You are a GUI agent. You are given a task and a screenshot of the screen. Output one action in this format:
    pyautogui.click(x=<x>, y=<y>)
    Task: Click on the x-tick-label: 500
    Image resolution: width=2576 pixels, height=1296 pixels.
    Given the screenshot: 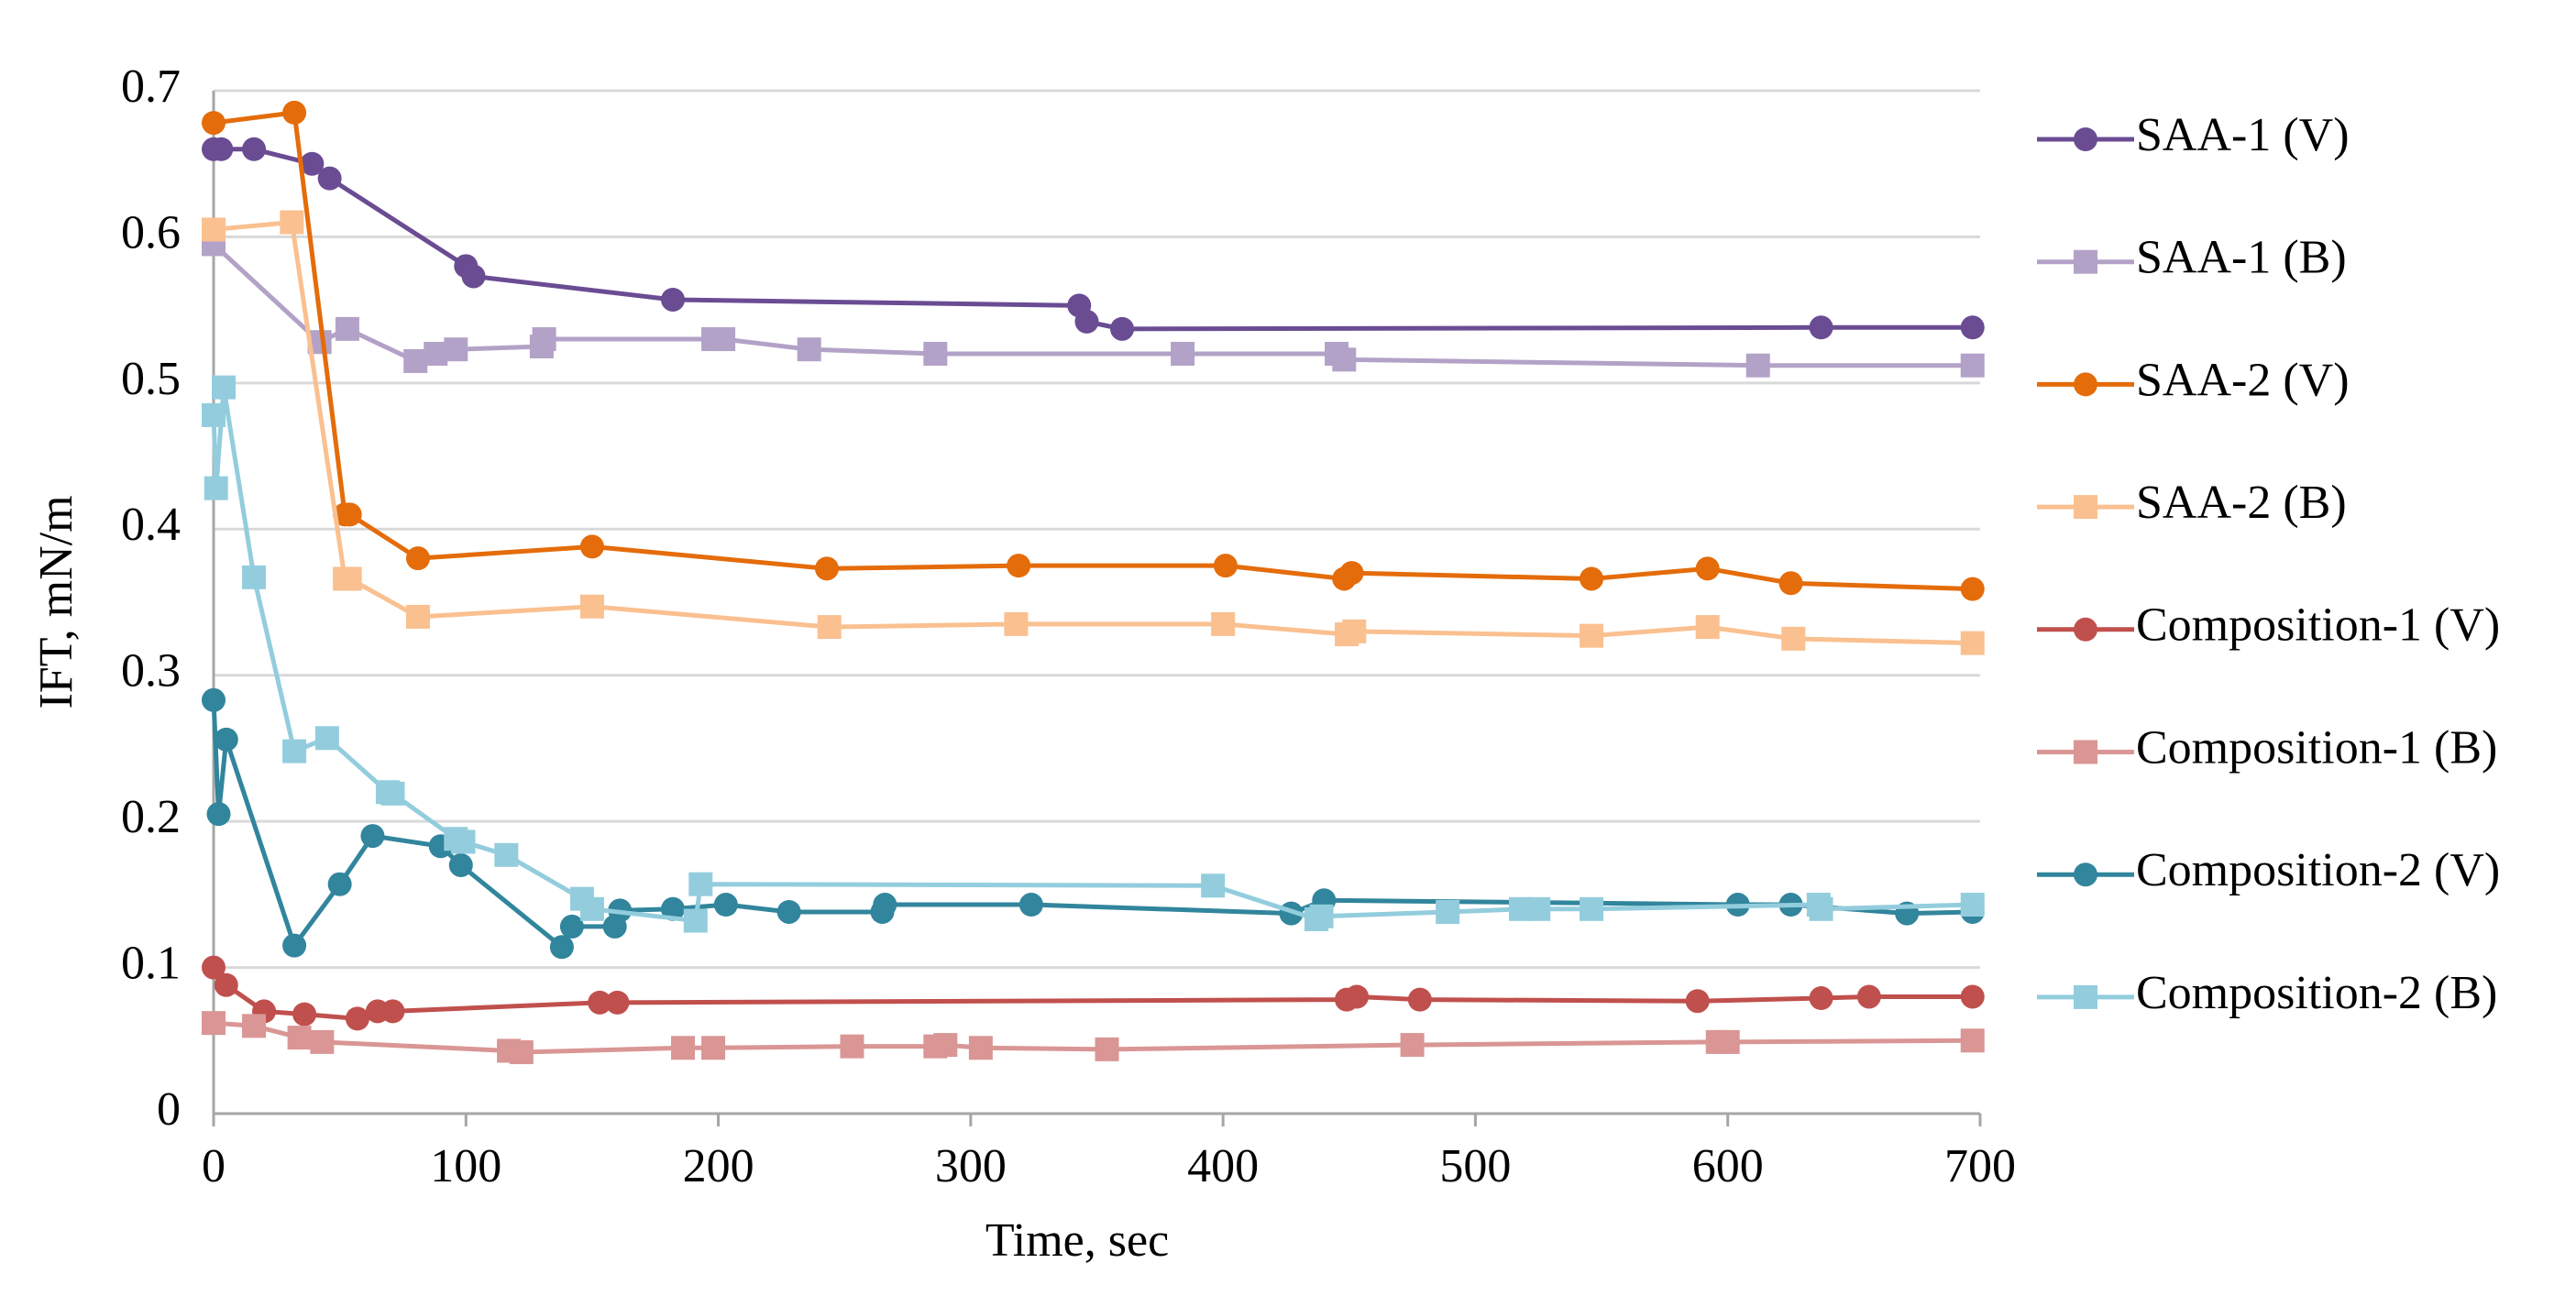 What is the action you would take?
    pyautogui.click(x=1475, y=1166)
    